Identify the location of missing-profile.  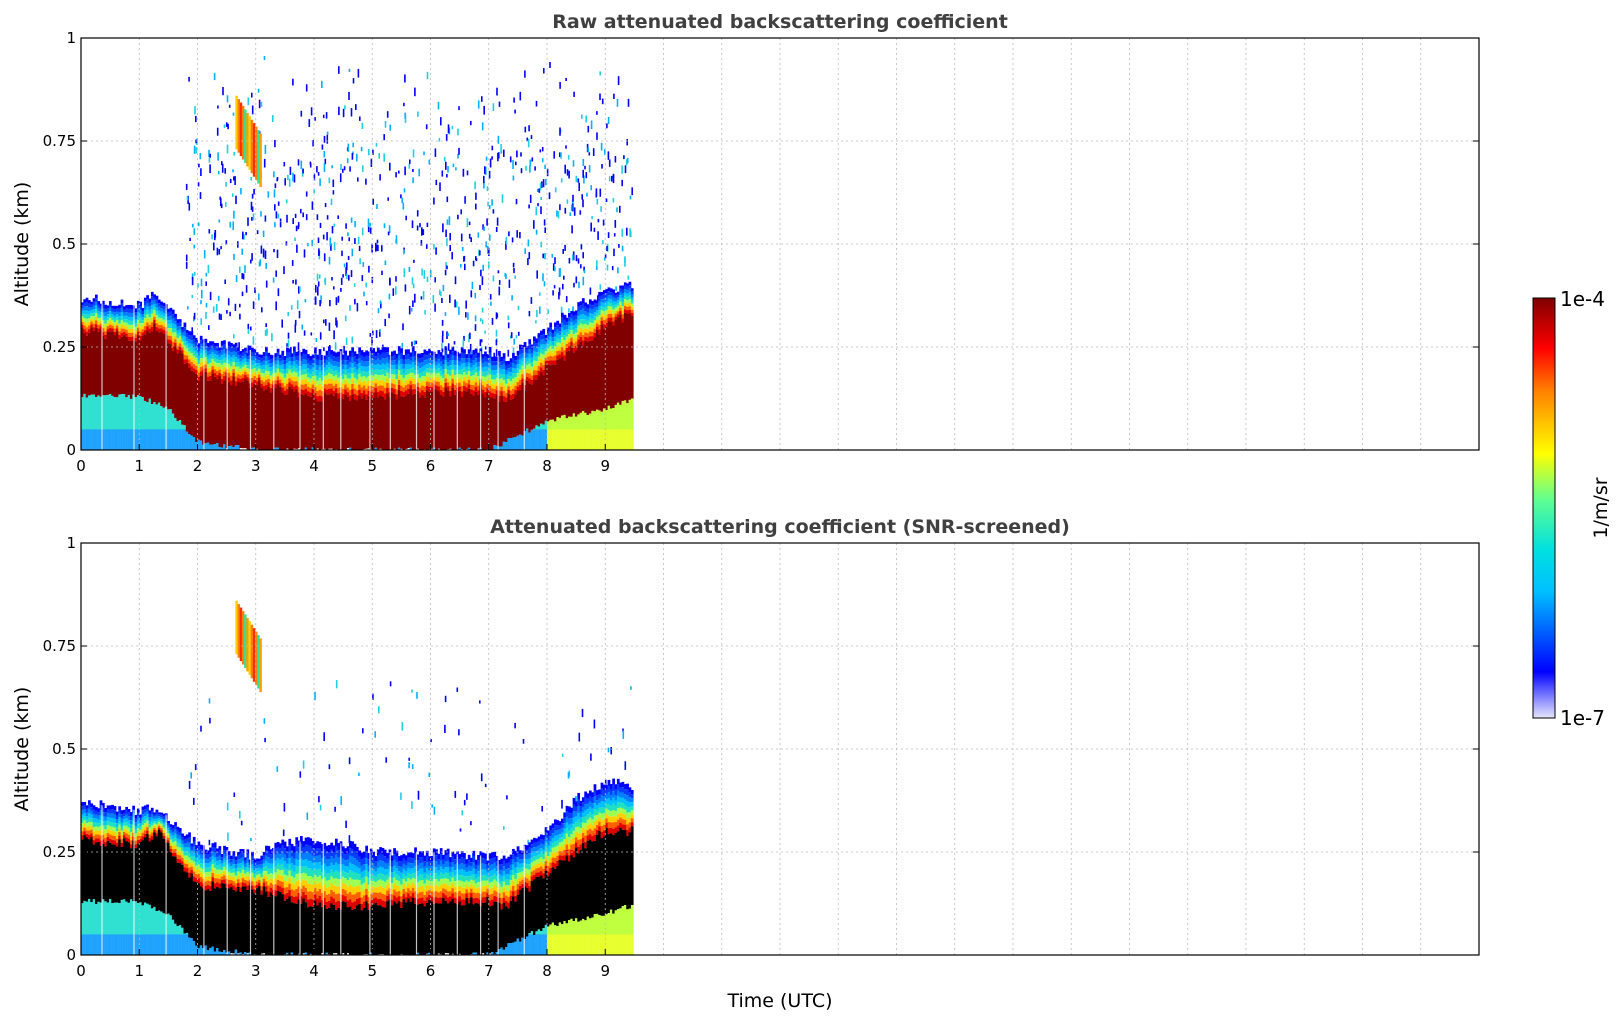
(204, 395).